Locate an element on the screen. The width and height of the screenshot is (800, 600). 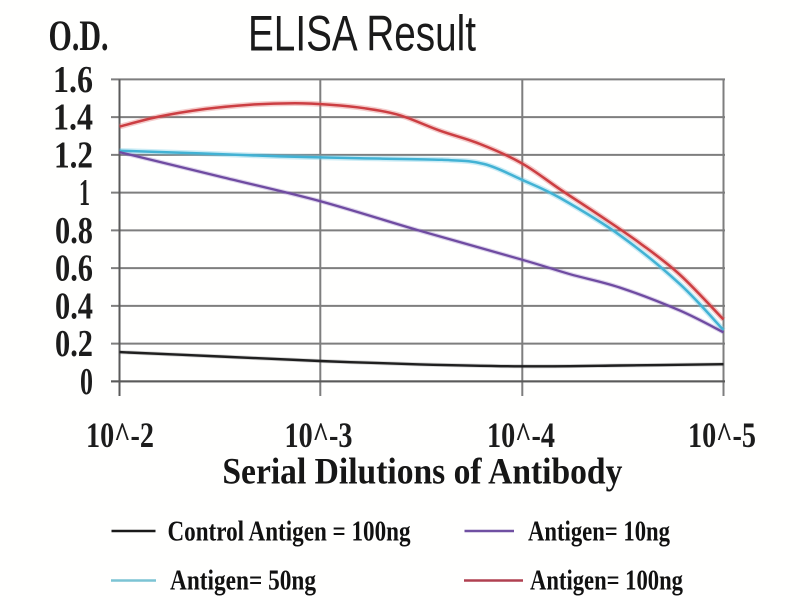
svg-text: Antigen= 100ng is located at coordinates (606, 581).